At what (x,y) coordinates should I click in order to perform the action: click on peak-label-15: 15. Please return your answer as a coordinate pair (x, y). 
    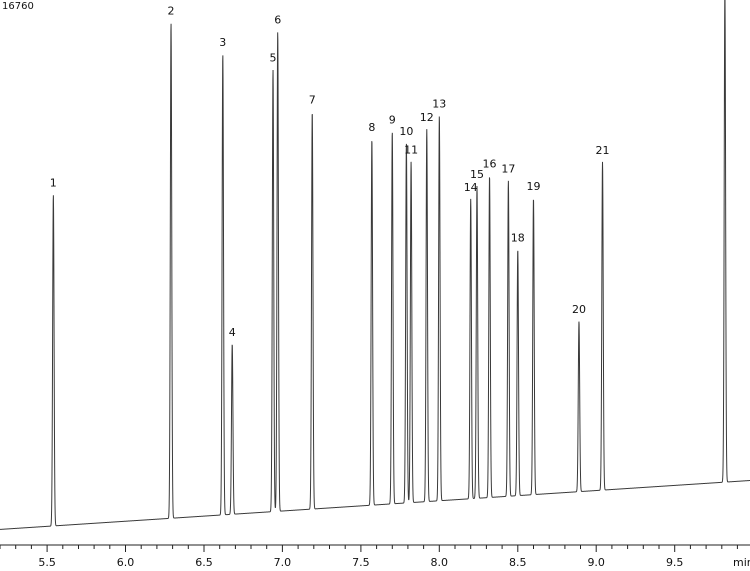
    Looking at the image, I should click on (477, 174).